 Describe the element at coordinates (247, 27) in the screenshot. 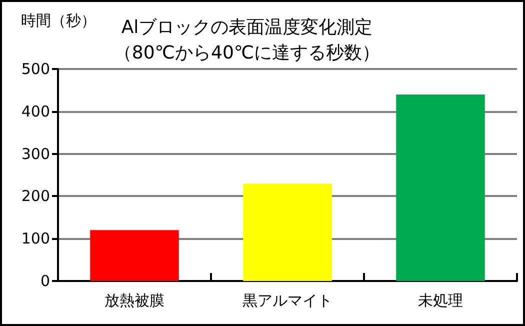

I see `chart-title: Alブロックの表面温度変化測定` at that location.